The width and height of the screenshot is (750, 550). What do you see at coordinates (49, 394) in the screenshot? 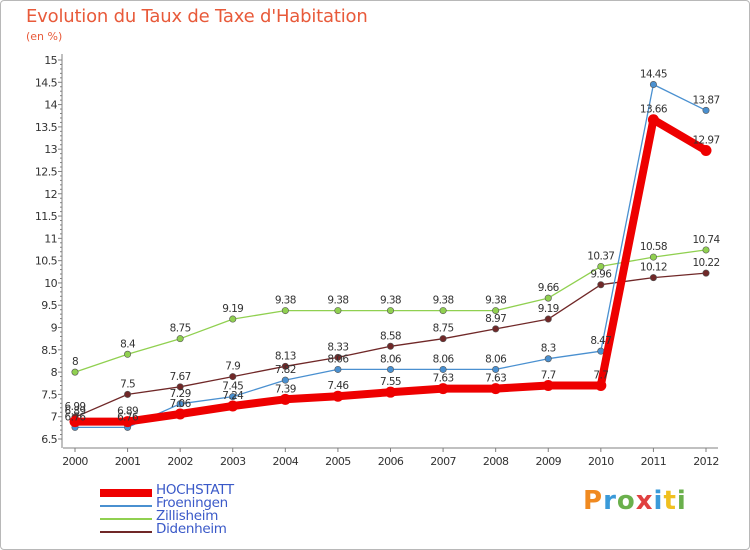
I see `y-tick-label: 7.5` at bounding box center [49, 394].